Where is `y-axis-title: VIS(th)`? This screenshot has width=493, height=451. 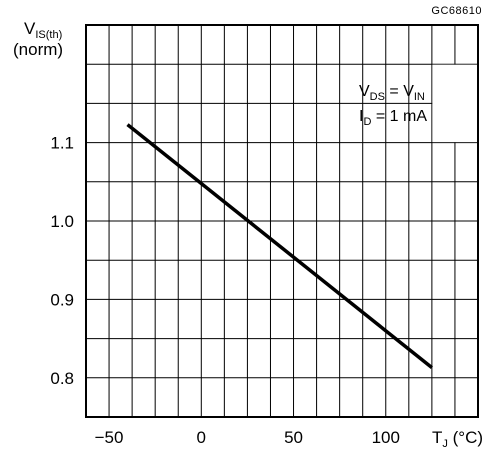
y-axis-title: VIS(th) is located at coordinates (43, 30).